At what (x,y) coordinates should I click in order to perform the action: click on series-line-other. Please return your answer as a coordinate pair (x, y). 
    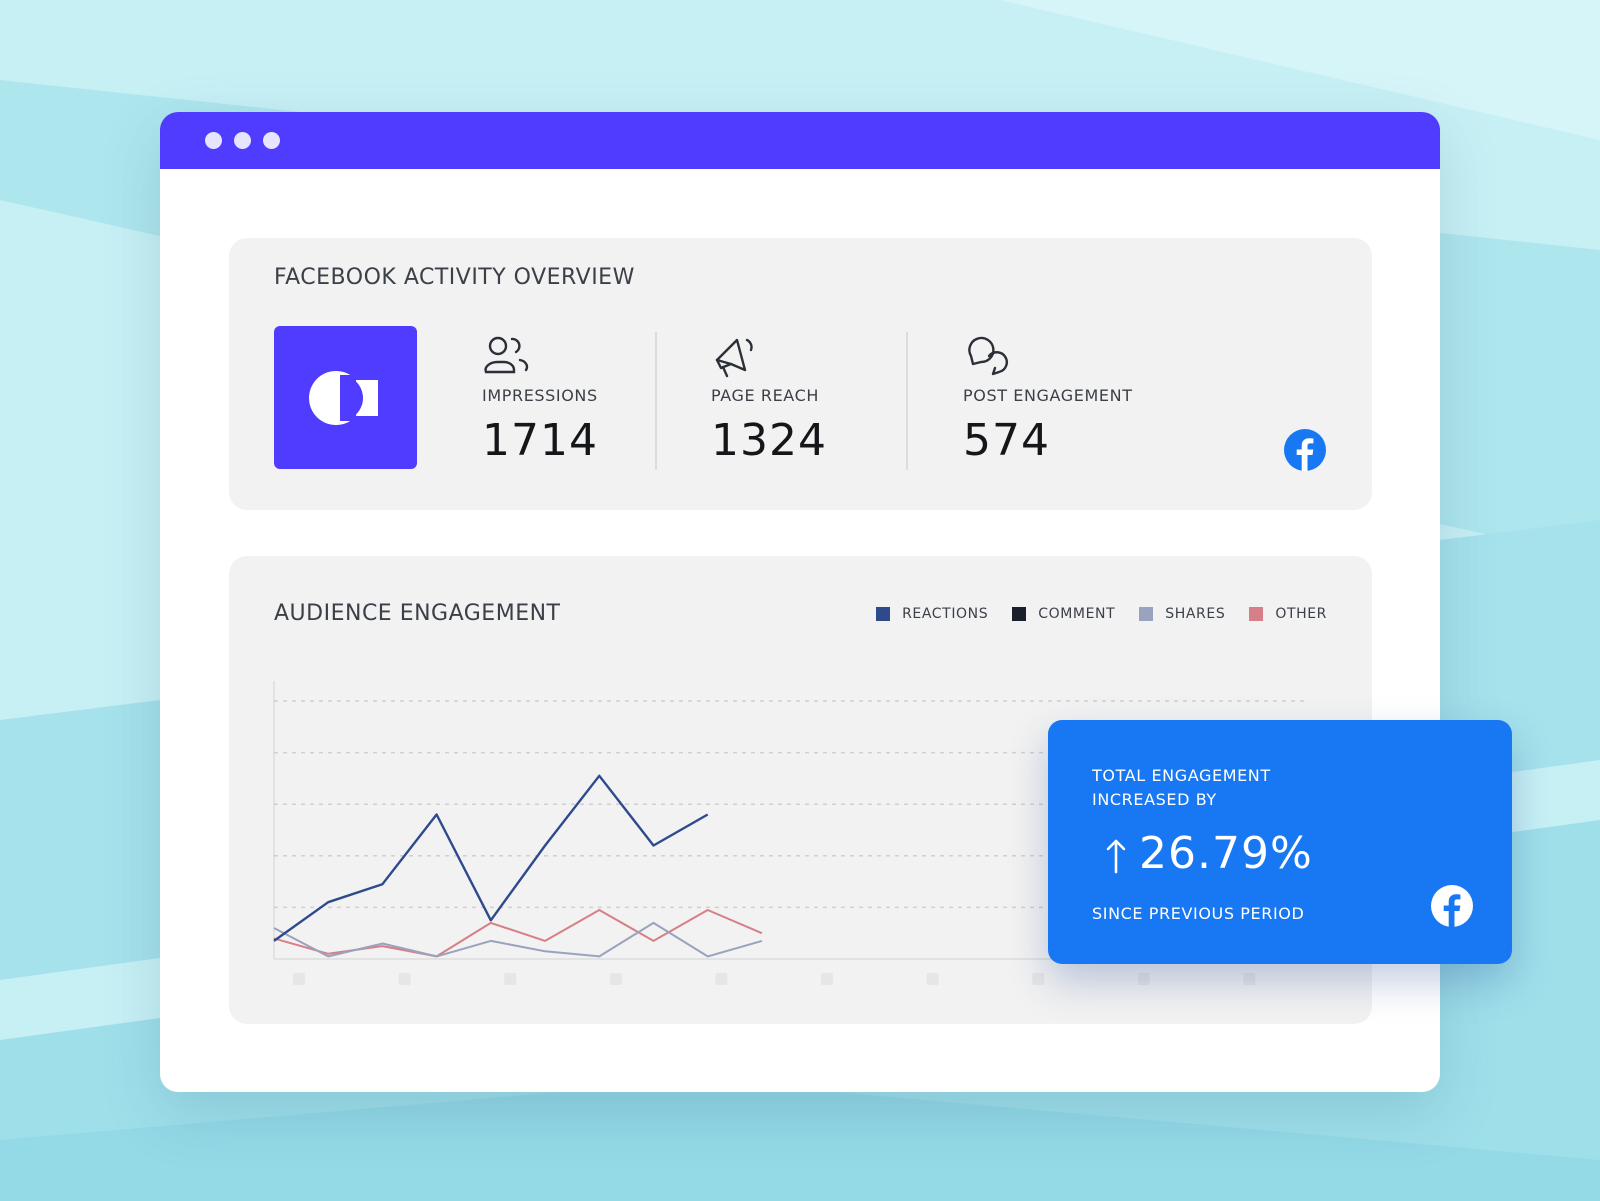
    Looking at the image, I should click on (518, 933).